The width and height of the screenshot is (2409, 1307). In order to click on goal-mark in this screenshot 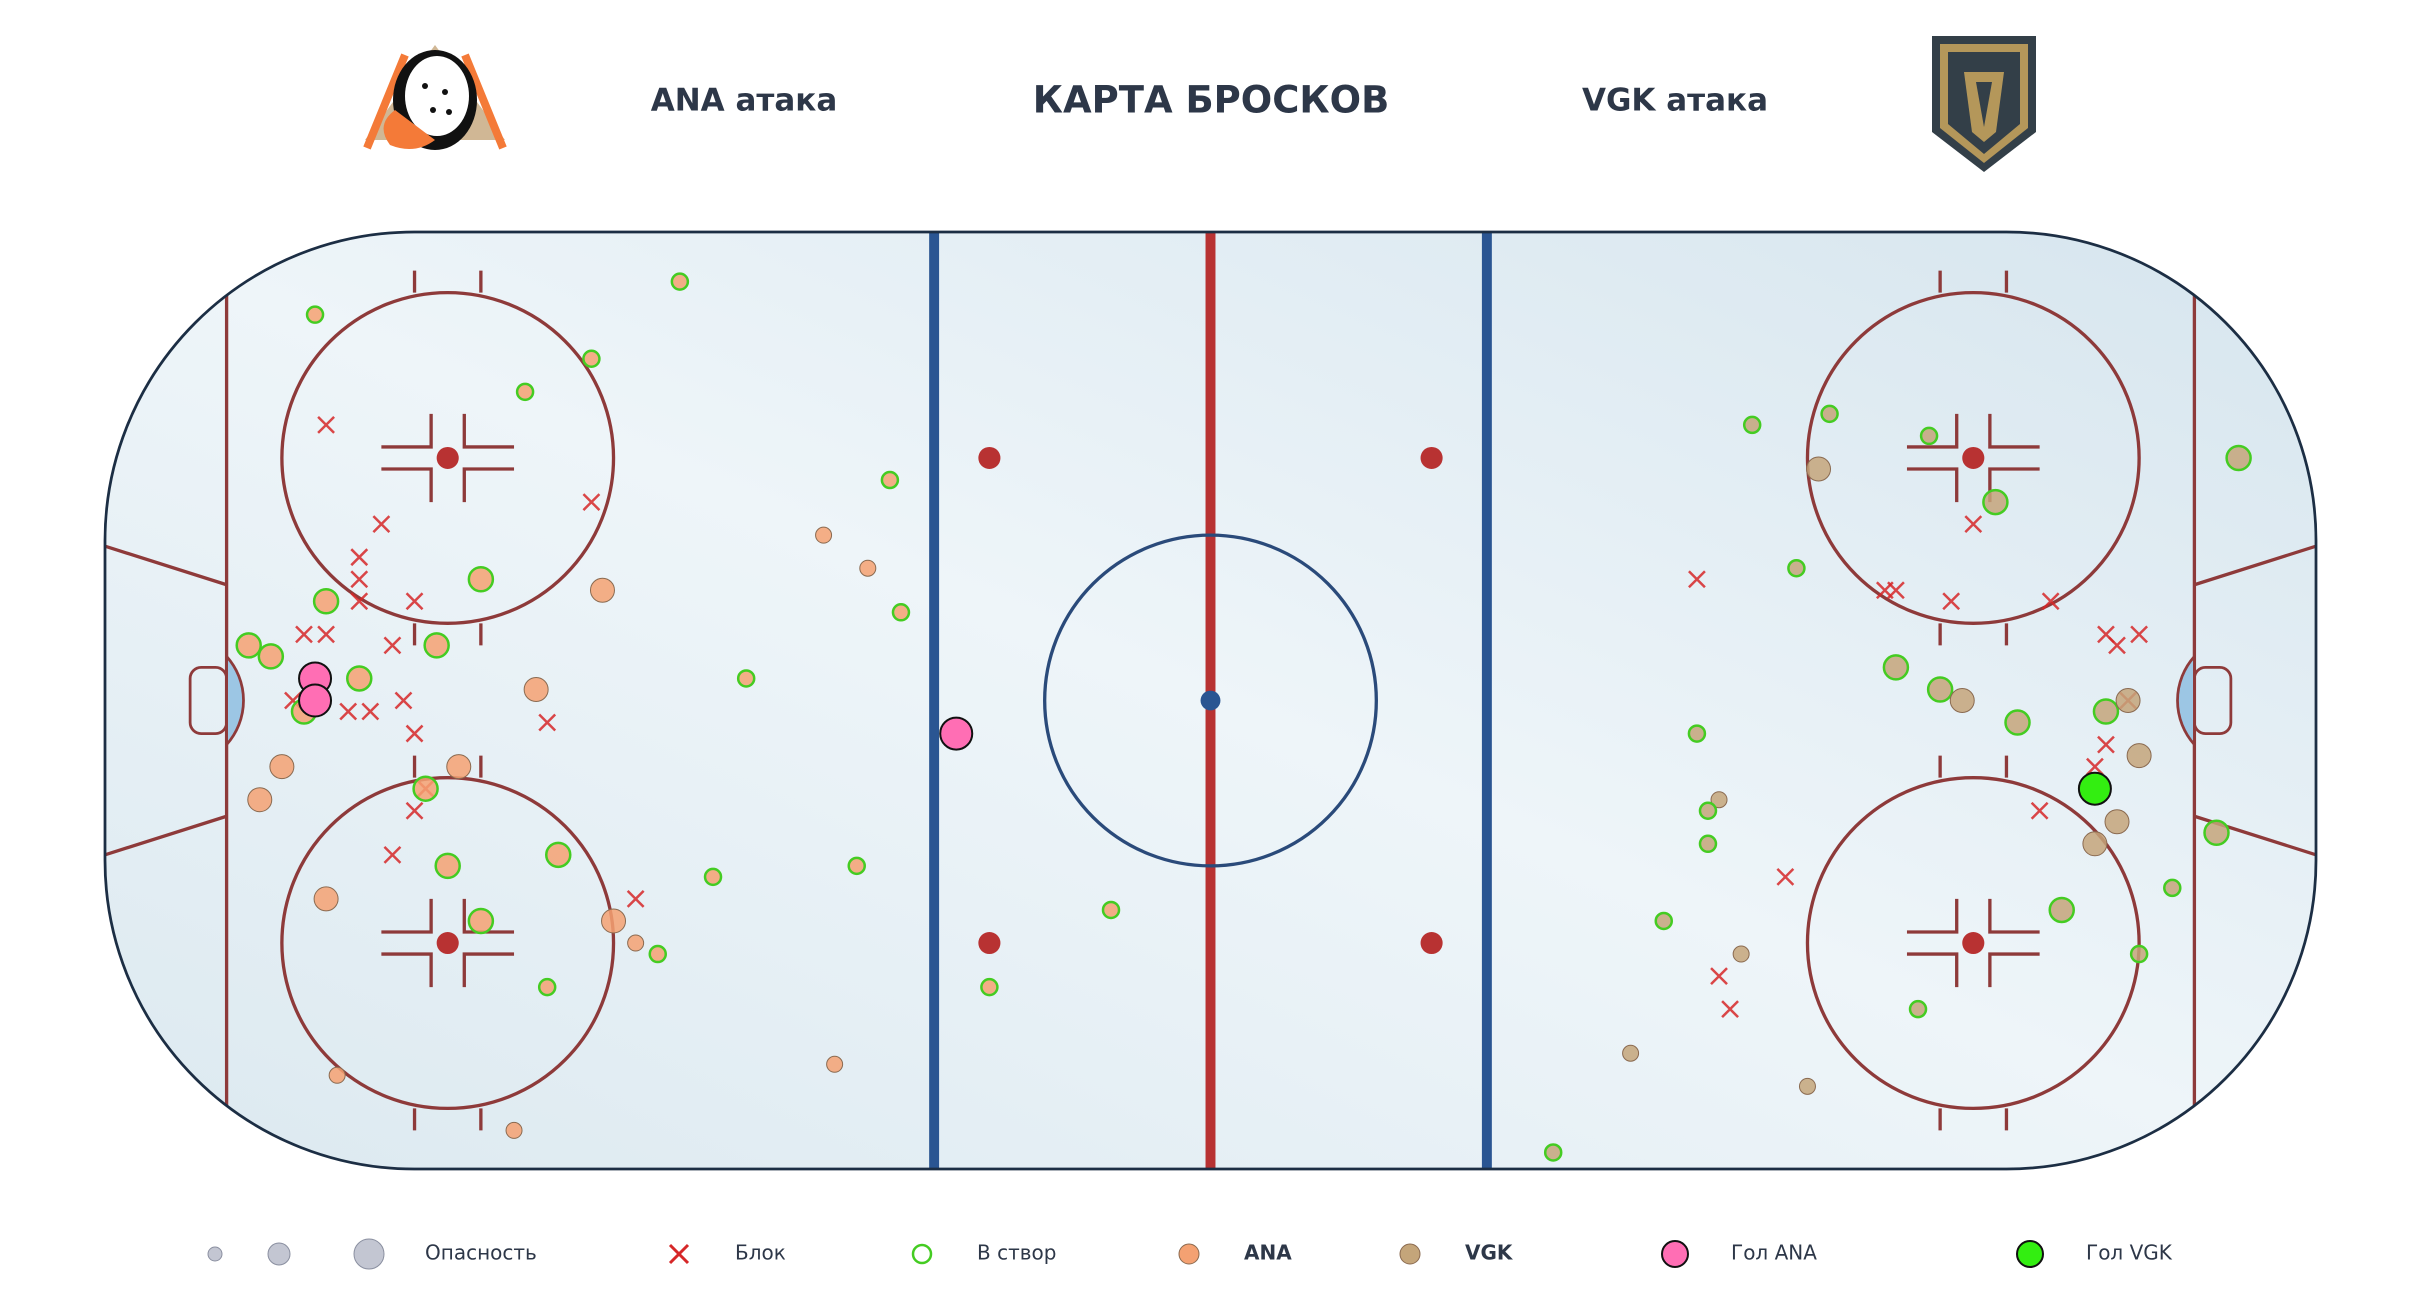, I will do `click(2094, 788)`.